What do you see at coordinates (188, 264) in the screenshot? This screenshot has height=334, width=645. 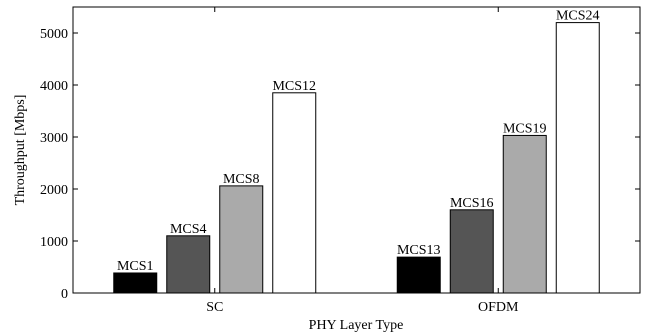 I see `bar-mcs4` at bounding box center [188, 264].